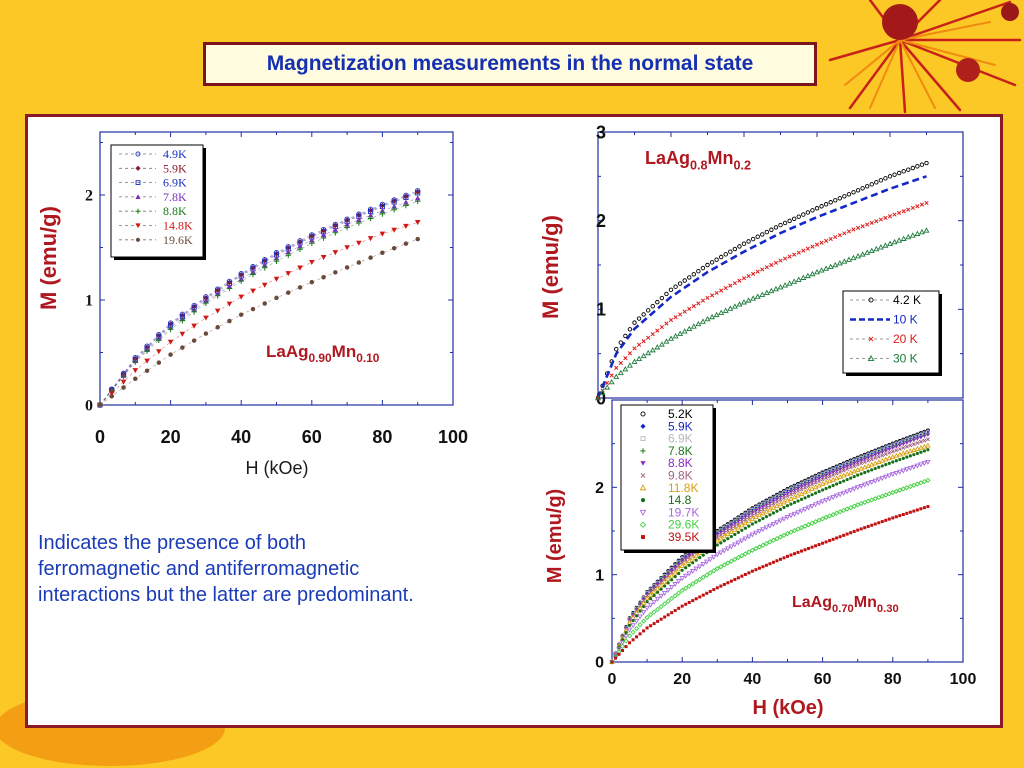 The image size is (1024, 768). I want to click on legend-entry: 4.9K, so click(153, 154).